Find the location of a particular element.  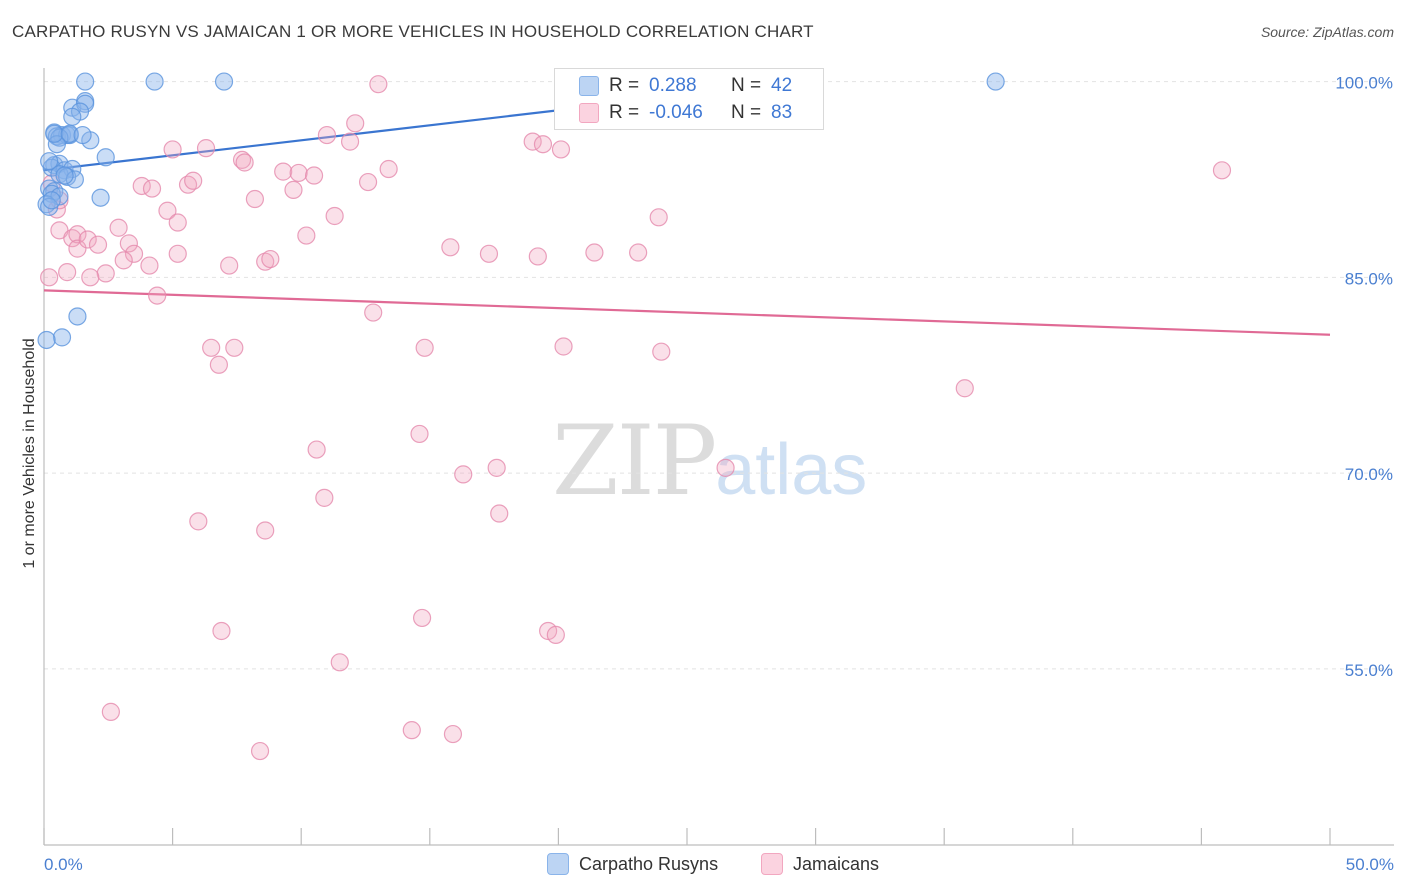

y-axis-title: 1 or more Vehicles in Household is located at coordinates (29, 453).